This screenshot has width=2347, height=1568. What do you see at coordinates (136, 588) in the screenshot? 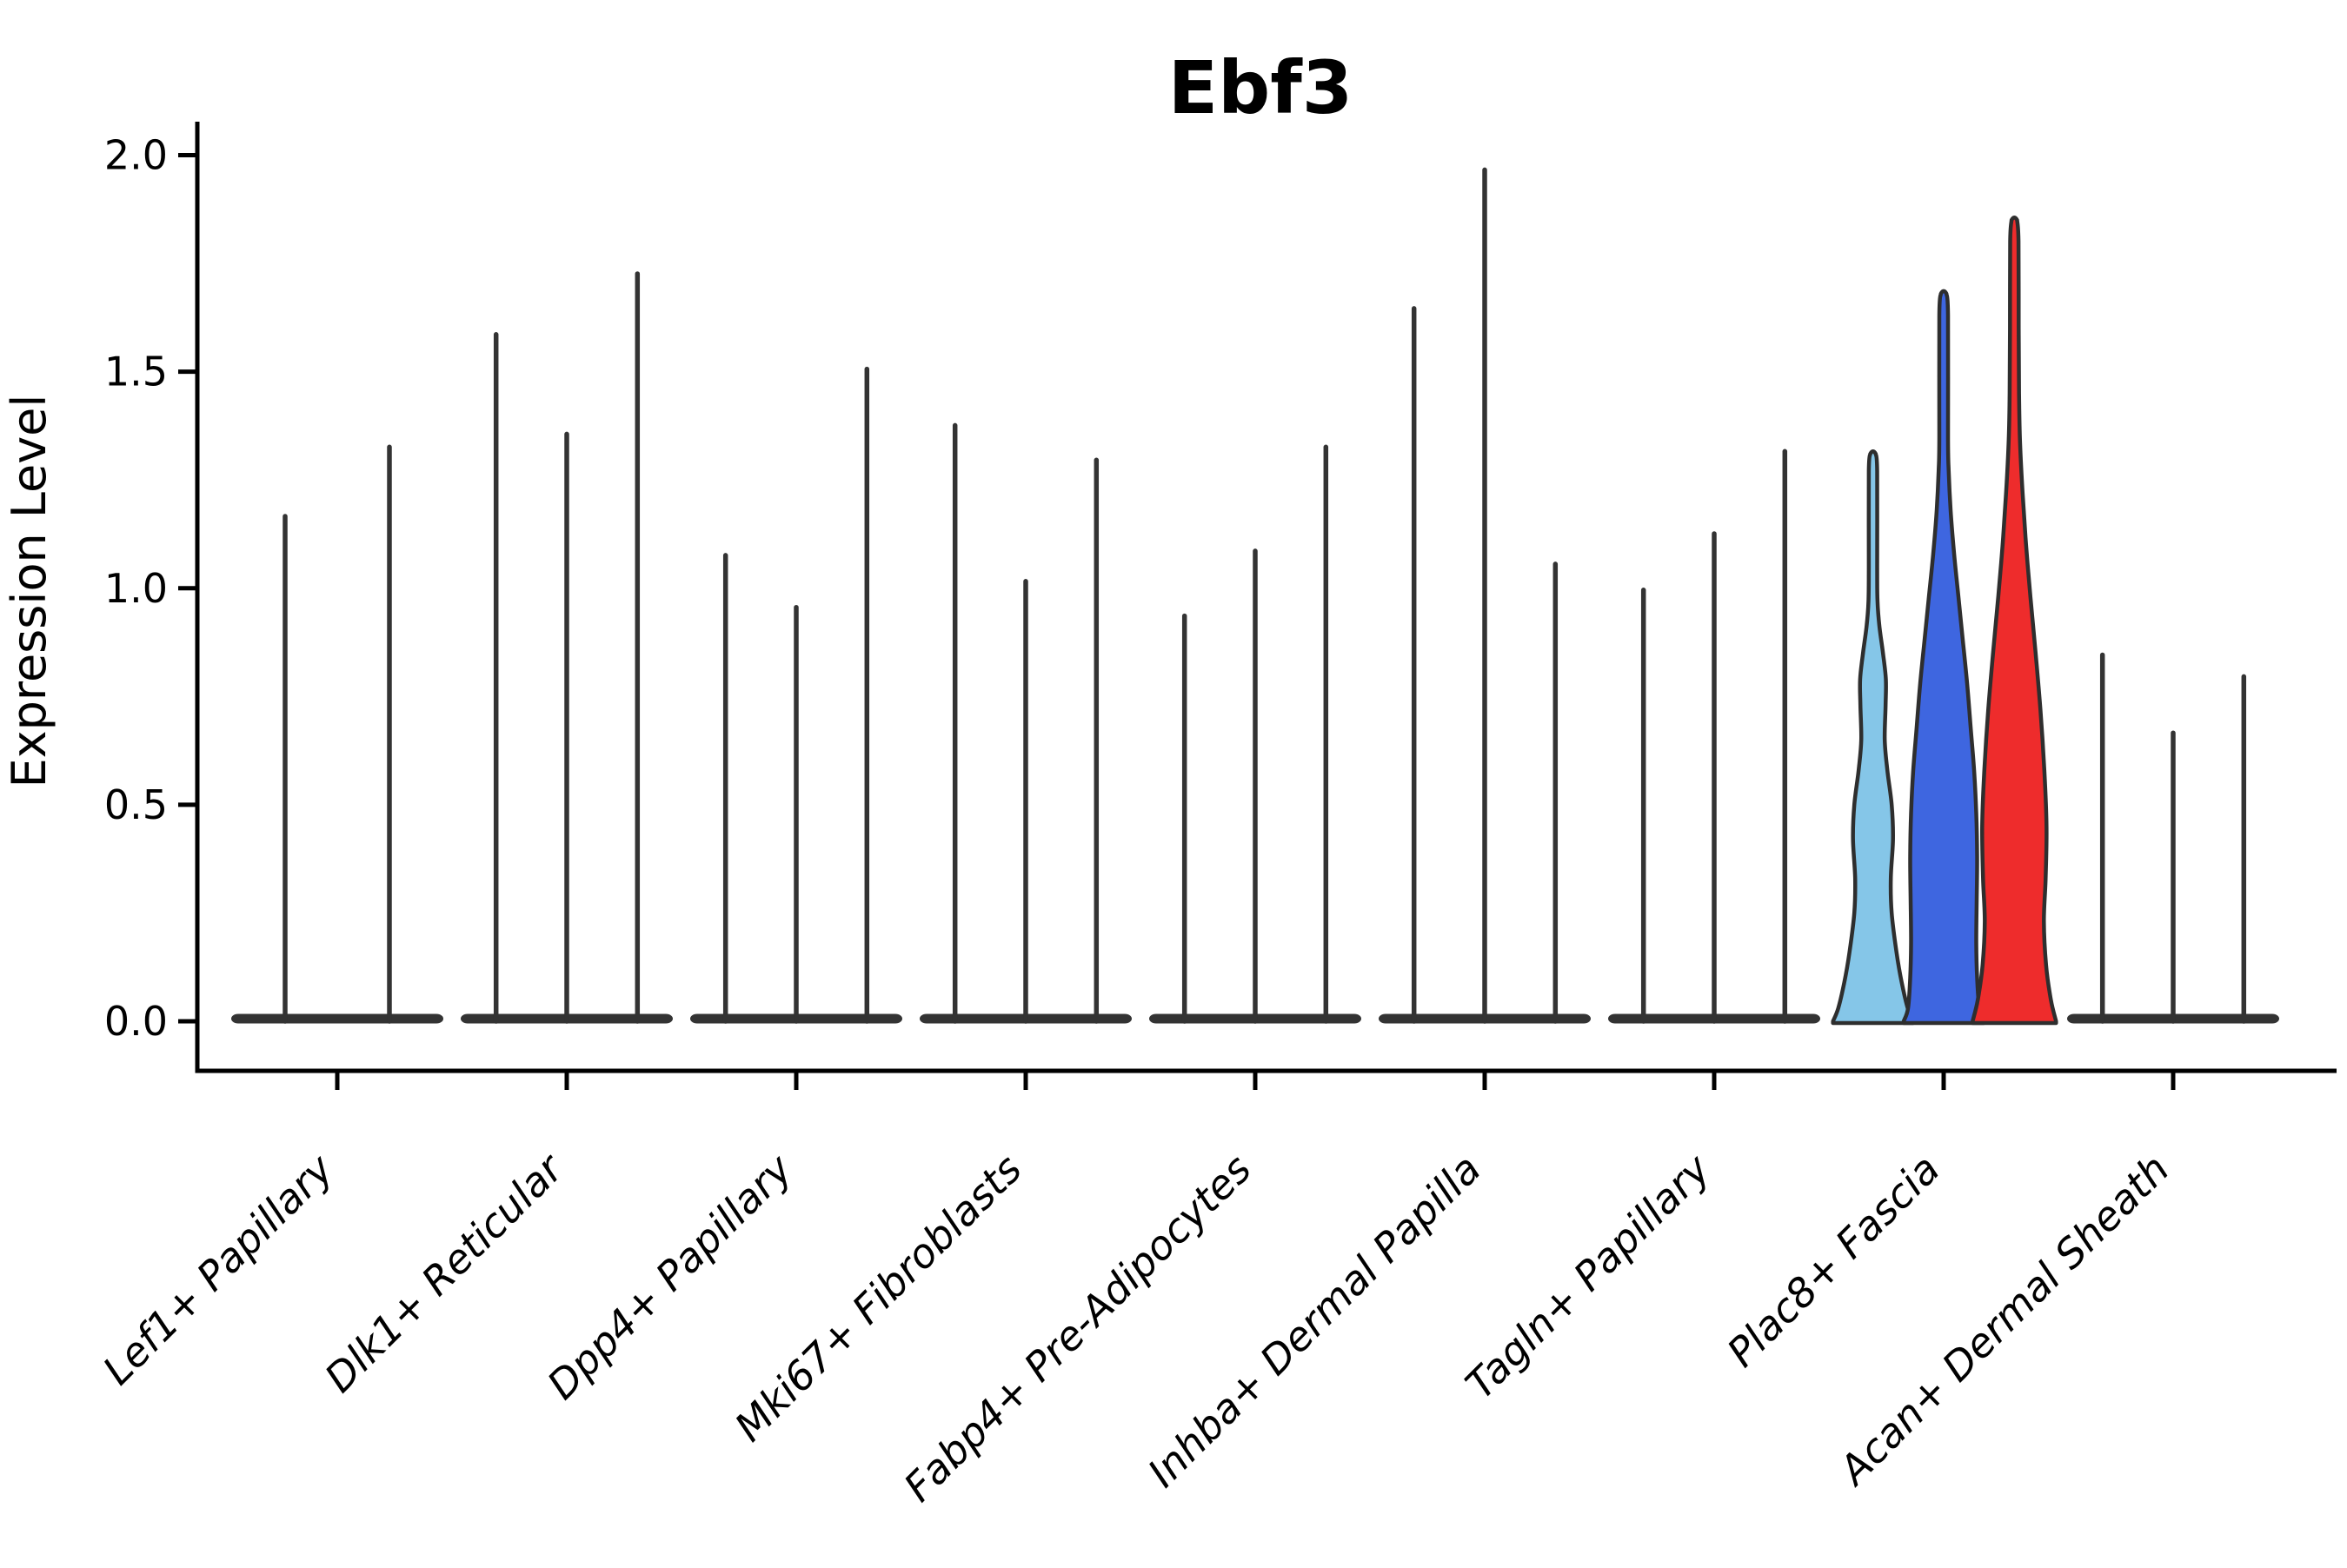
I see `y-tick-label: 1.0` at bounding box center [136, 588].